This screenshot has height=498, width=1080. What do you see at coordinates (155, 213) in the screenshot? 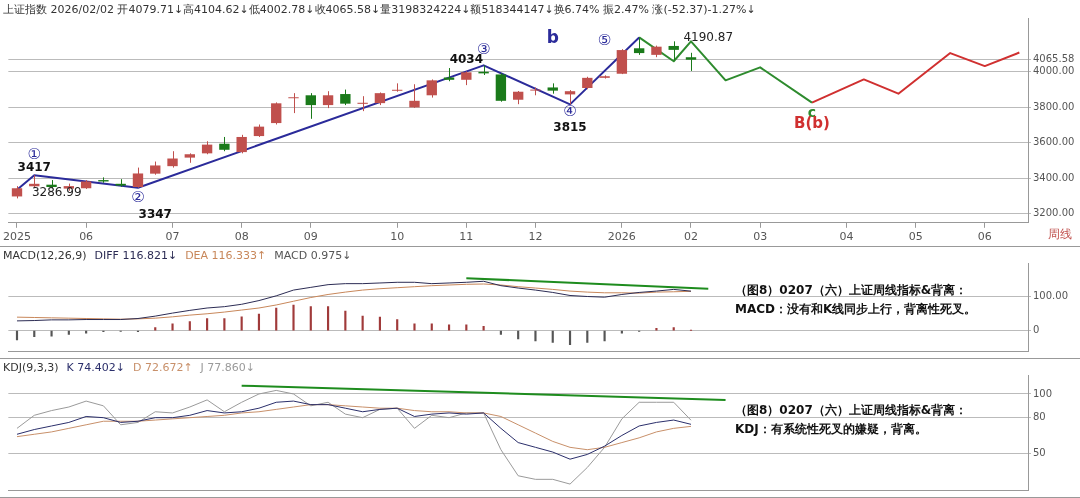
I see `annotation: 3347` at bounding box center [155, 213].